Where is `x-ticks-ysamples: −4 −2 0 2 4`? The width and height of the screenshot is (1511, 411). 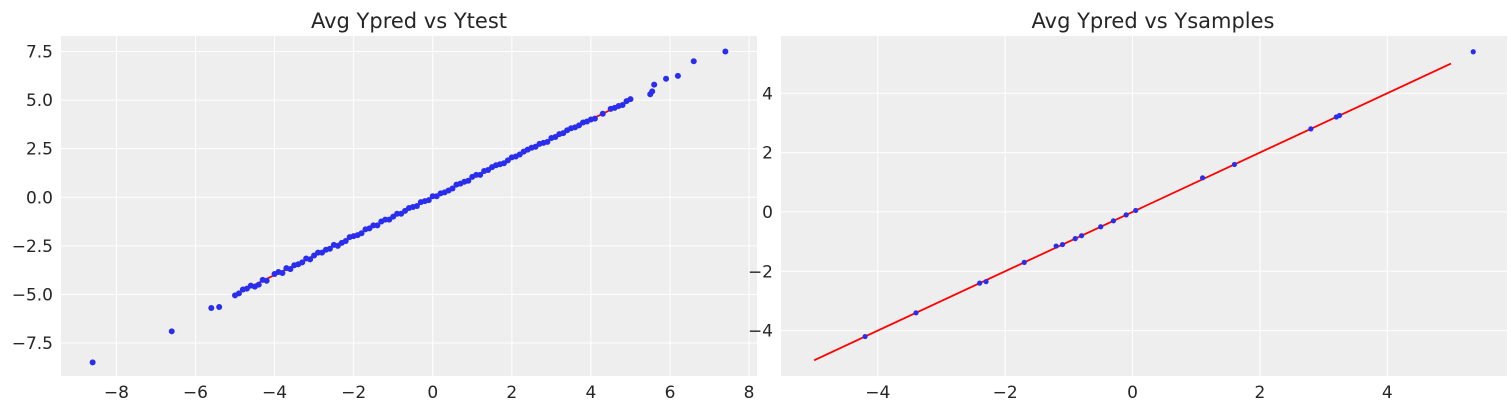 x-ticks-ysamples: −4 −2 0 2 4 is located at coordinates (1128, 393).